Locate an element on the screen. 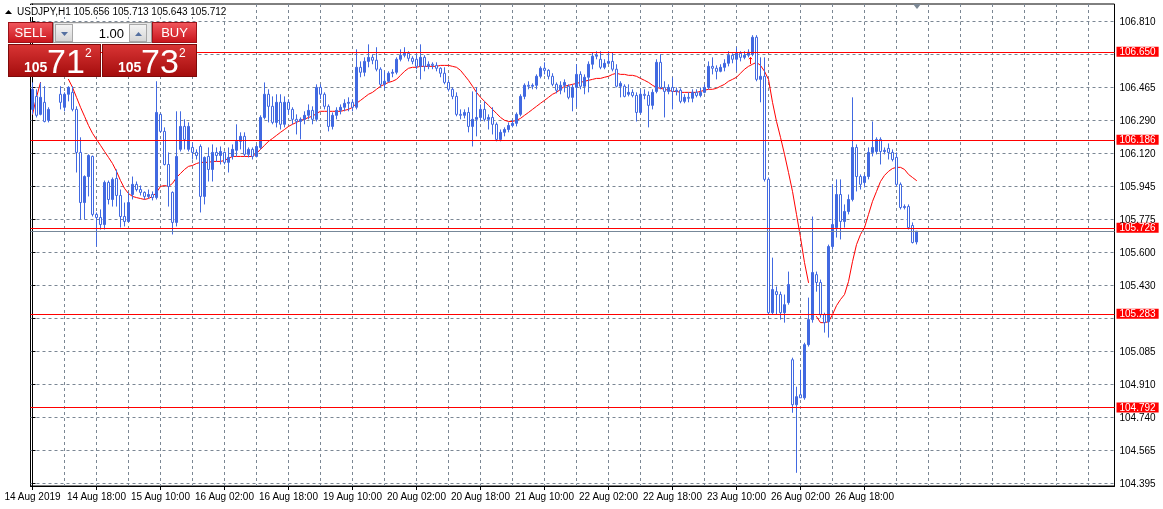  y-tick-label: 106.465 is located at coordinates (1138, 87).